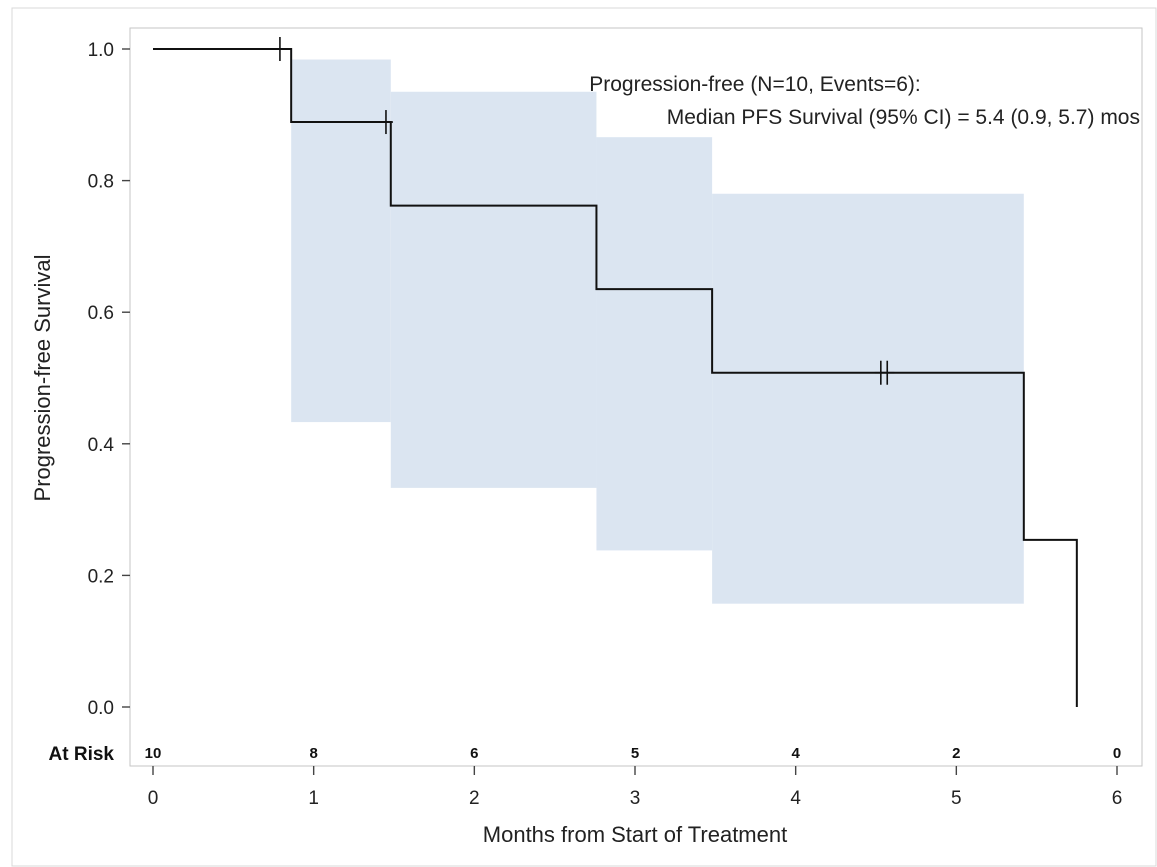 The height and width of the screenshot is (867, 1157). What do you see at coordinates (474, 798) in the screenshot?
I see `x-tick-label-2: 2` at bounding box center [474, 798].